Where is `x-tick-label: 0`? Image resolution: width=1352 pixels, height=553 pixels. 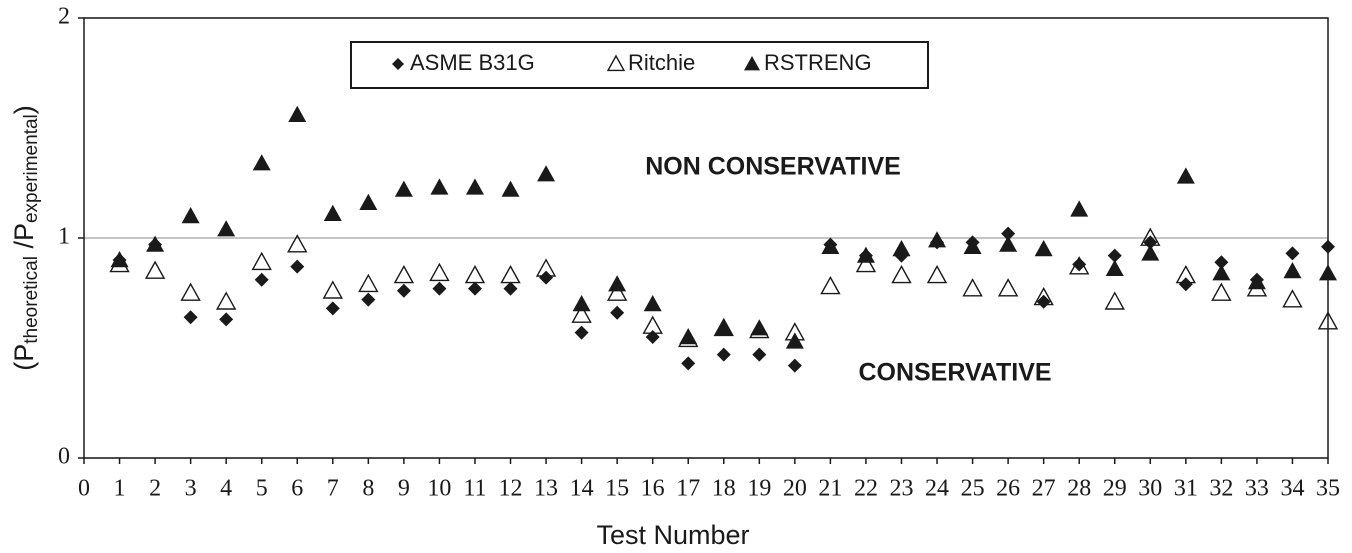 x-tick-label: 0 is located at coordinates (84, 489).